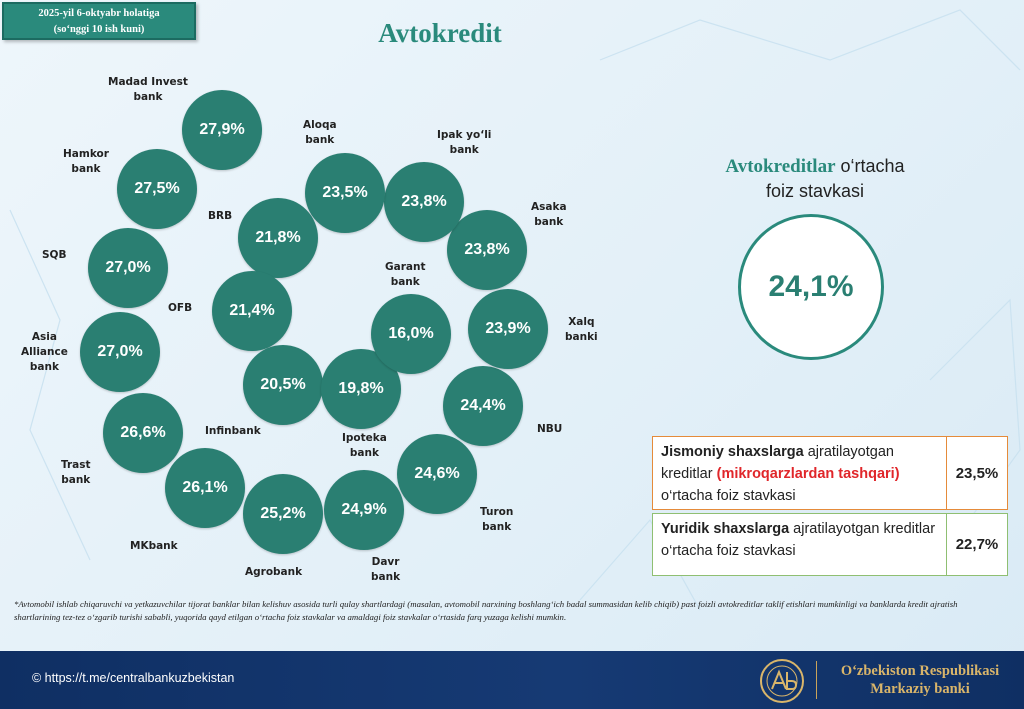 The image size is (1024, 709). What do you see at coordinates (386, 569) in the screenshot?
I see `bank-label: Davr bank` at bounding box center [386, 569].